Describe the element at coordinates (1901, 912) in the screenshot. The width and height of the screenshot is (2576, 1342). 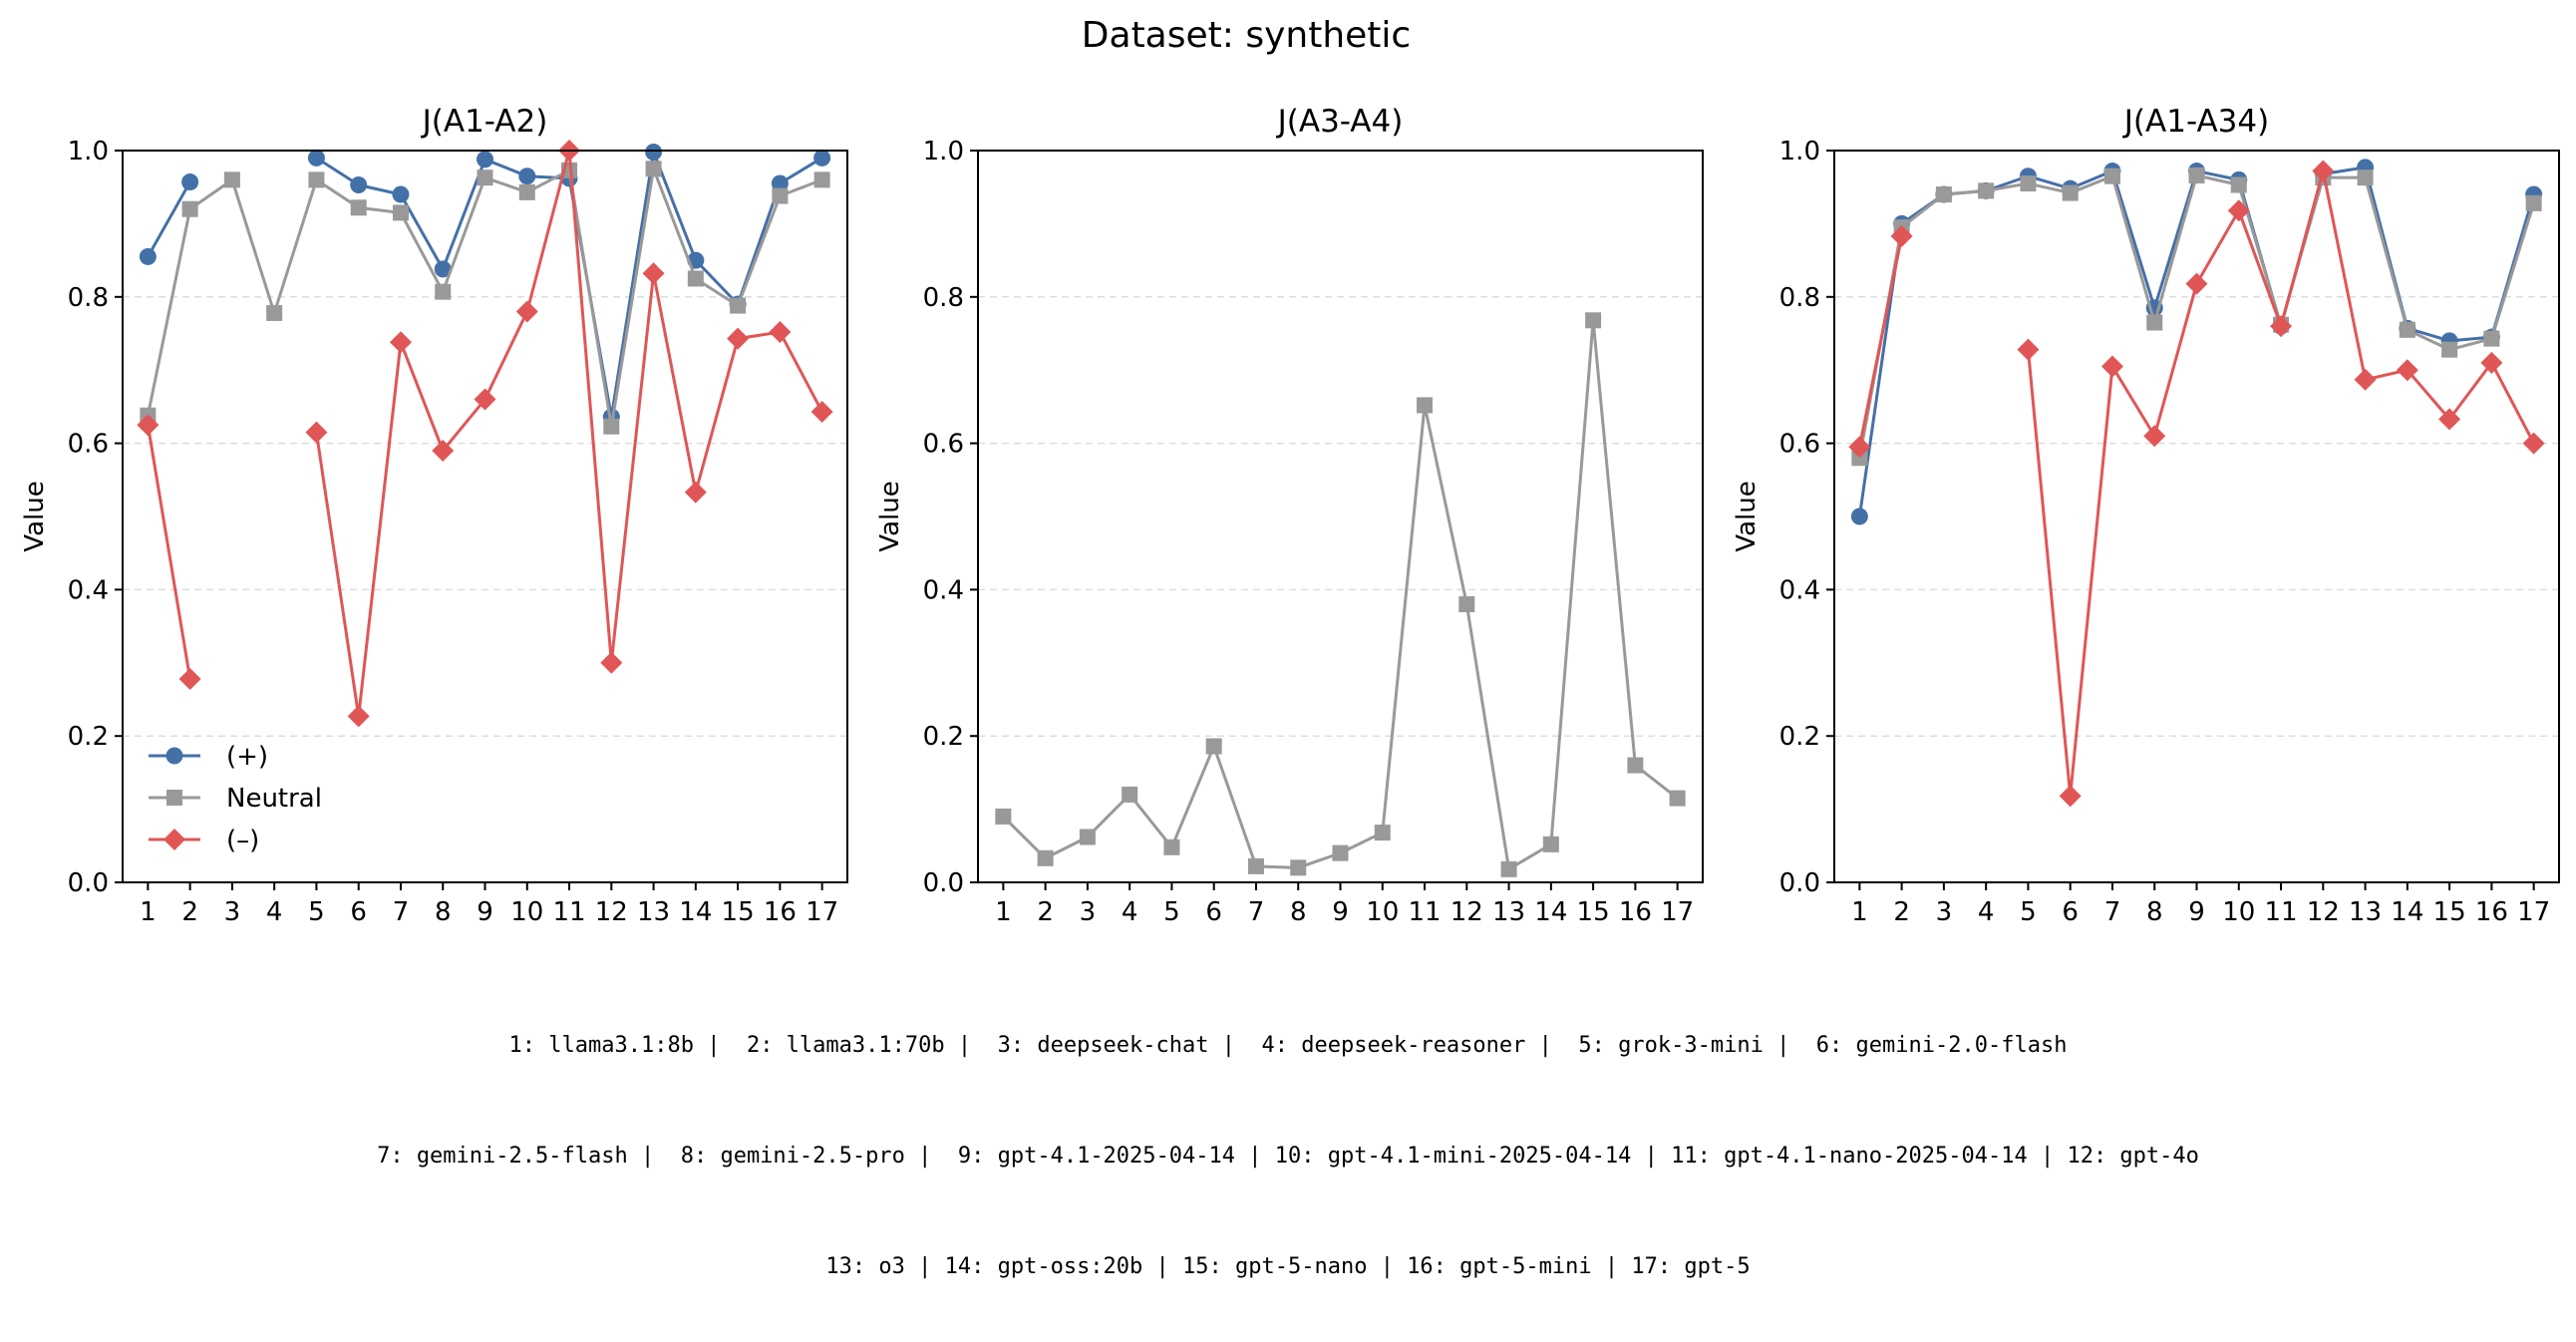
I see `x-tick-label: 2` at that location.